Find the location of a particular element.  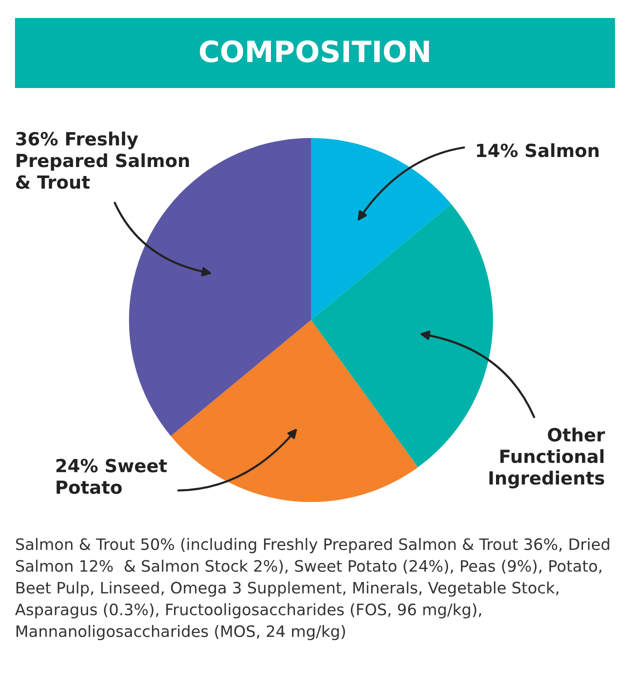

text: Salmon & Trout 50% (including Freshly Prepared Salmon & Trout 36%, Dried Salmon 12% & Salmon Stock 2%), Sweet Potato (24%), Peas (9%), Potato, Beet Pulp, Linseed, Omega 3 Supplement, Minerals, Vegetable Stock, Asparagus (0.3%), Fructooligosaccharides (FOS, 96 mg/kg), Mannanoligosaccharides (MOS, 24 mg/kg) is located at coordinates (312, 589).